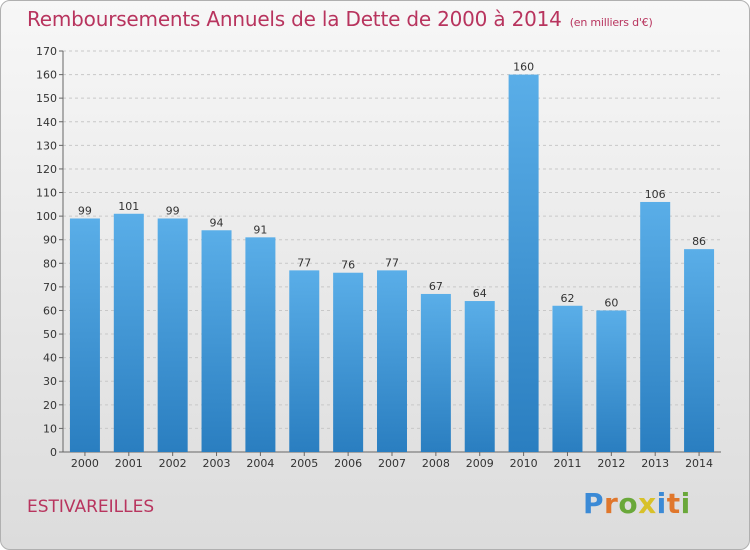 This screenshot has height=550, width=750. What do you see at coordinates (304, 463) in the screenshot?
I see `x-tick-label: 2005` at bounding box center [304, 463].